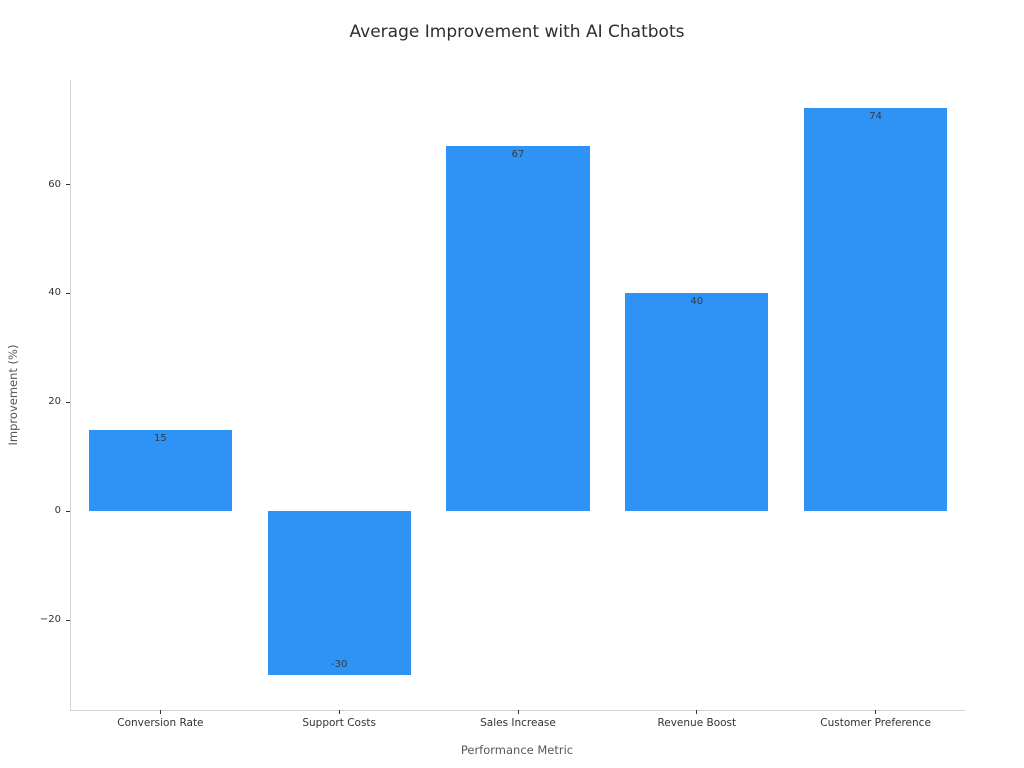 This screenshot has height=768, width=1024. Describe the element at coordinates (57, 511) in the screenshot. I see `y-tick-label: 0` at that location.